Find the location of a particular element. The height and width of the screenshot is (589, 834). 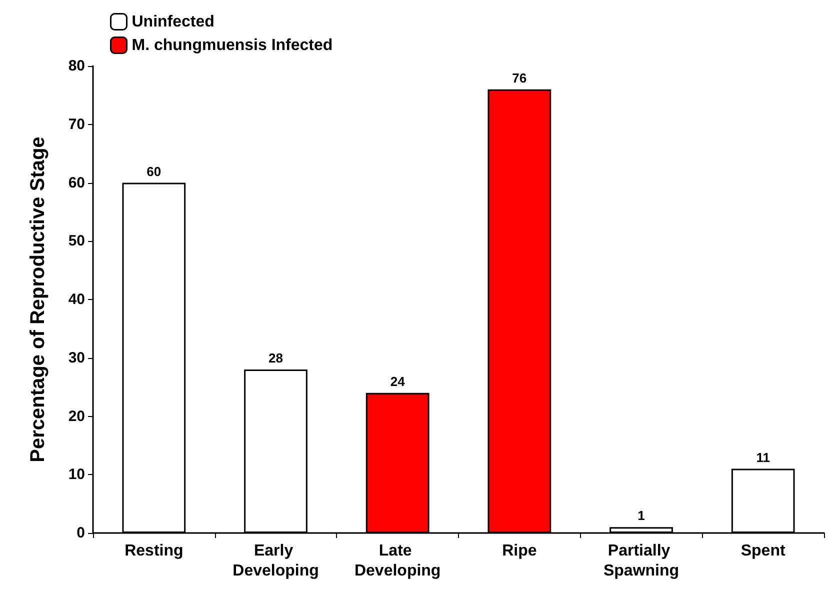

y-tick-label: 30 is located at coordinates (76, 357).